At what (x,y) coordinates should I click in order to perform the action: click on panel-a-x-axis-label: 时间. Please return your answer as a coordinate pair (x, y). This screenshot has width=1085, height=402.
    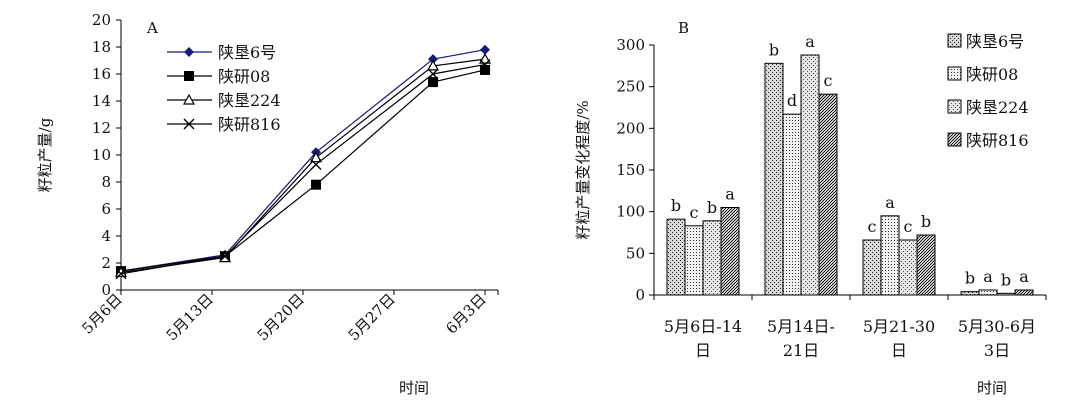
    Looking at the image, I should click on (414, 388).